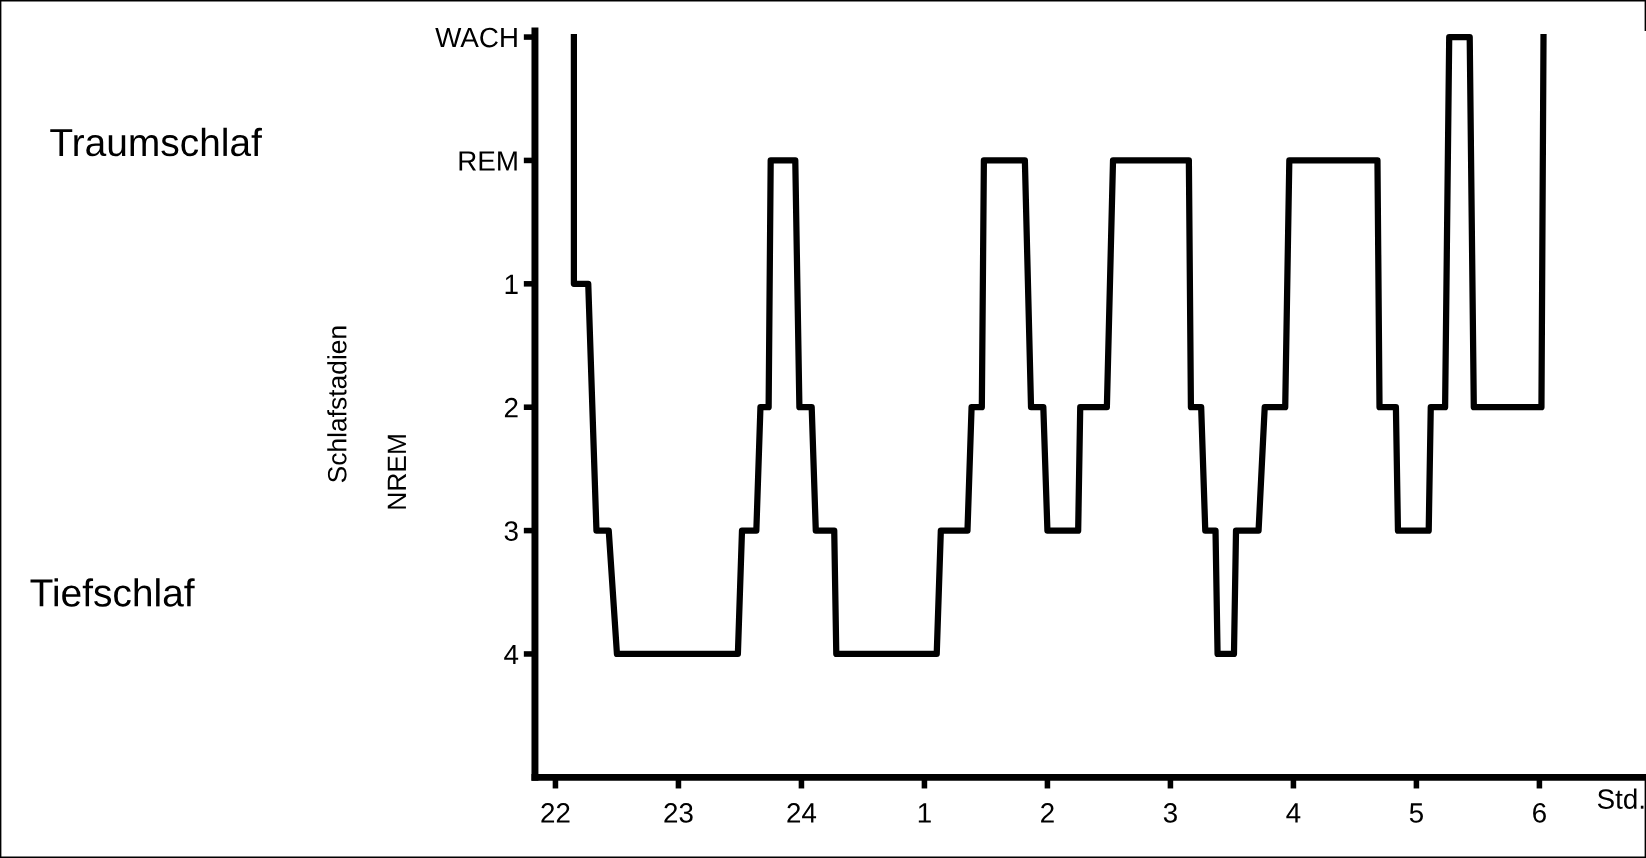 The height and width of the screenshot is (858, 1646). What do you see at coordinates (511, 284) in the screenshot?
I see `y-tick-label: 1` at bounding box center [511, 284].